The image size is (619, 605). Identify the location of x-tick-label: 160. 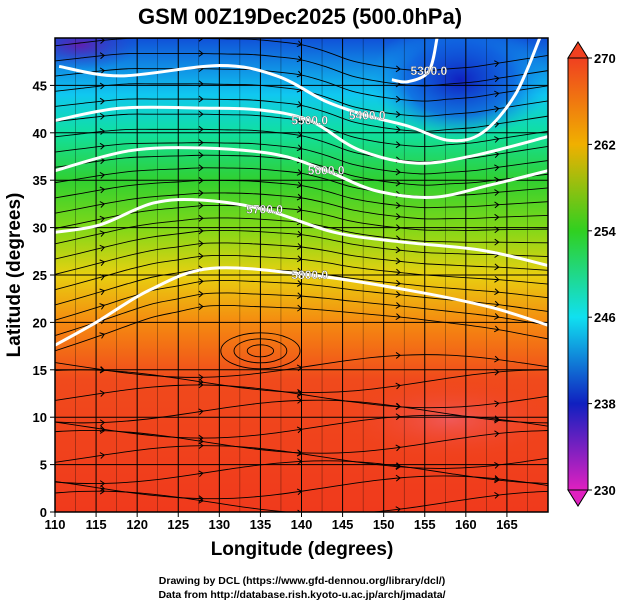
(466, 524).